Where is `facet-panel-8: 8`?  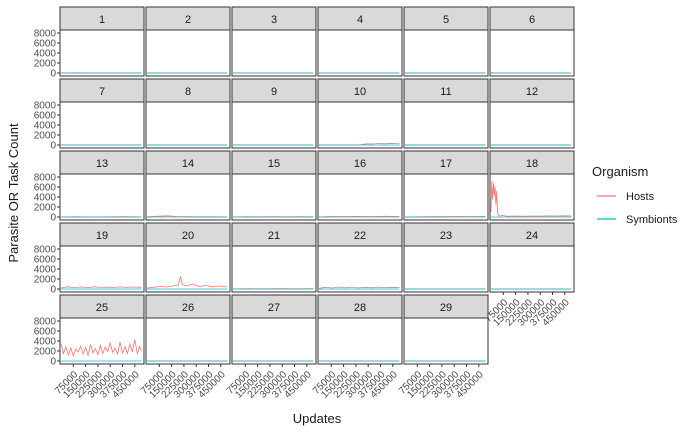 facet-panel-8: 8 is located at coordinates (188, 113).